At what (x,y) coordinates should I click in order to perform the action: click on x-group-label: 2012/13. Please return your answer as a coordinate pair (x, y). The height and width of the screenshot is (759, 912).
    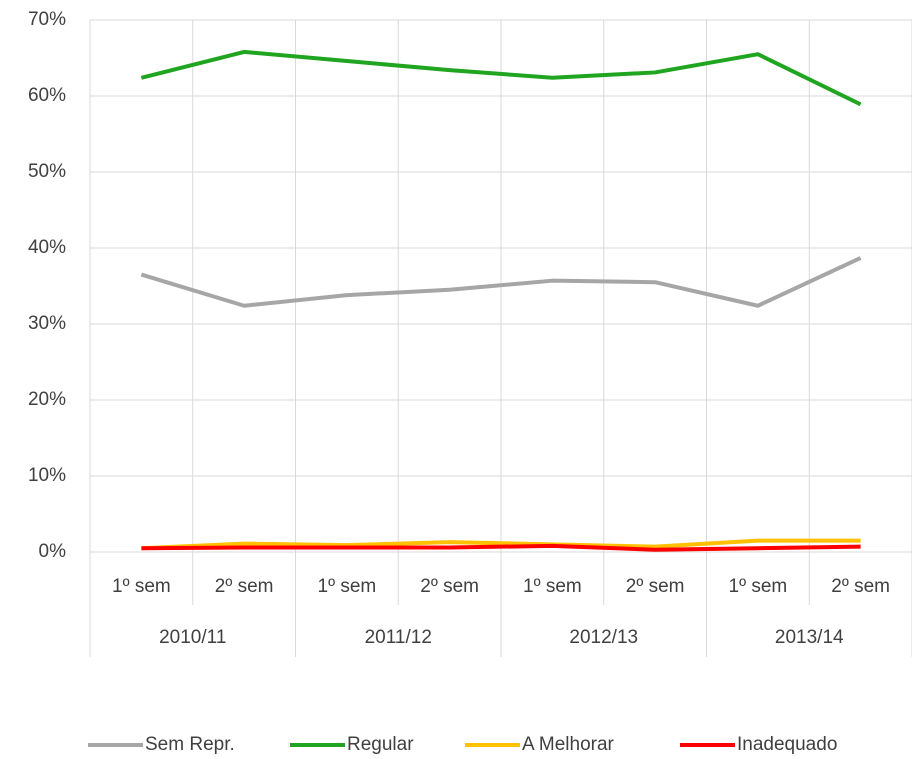
    Looking at the image, I should click on (603, 637).